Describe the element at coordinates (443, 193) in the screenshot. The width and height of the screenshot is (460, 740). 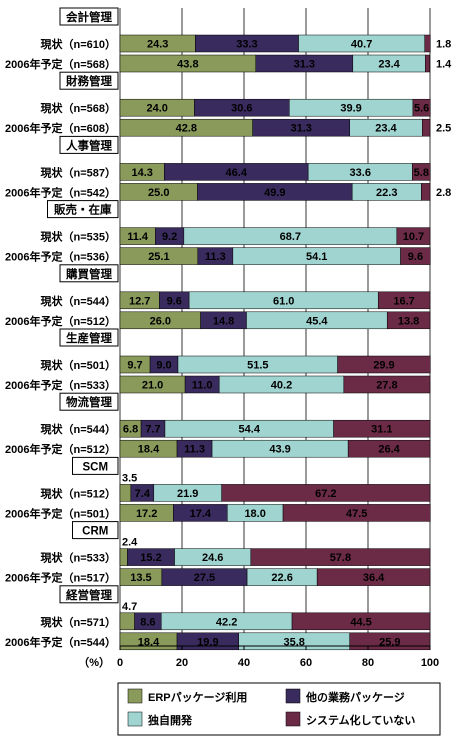
I see `data-label: 2.8` at that location.